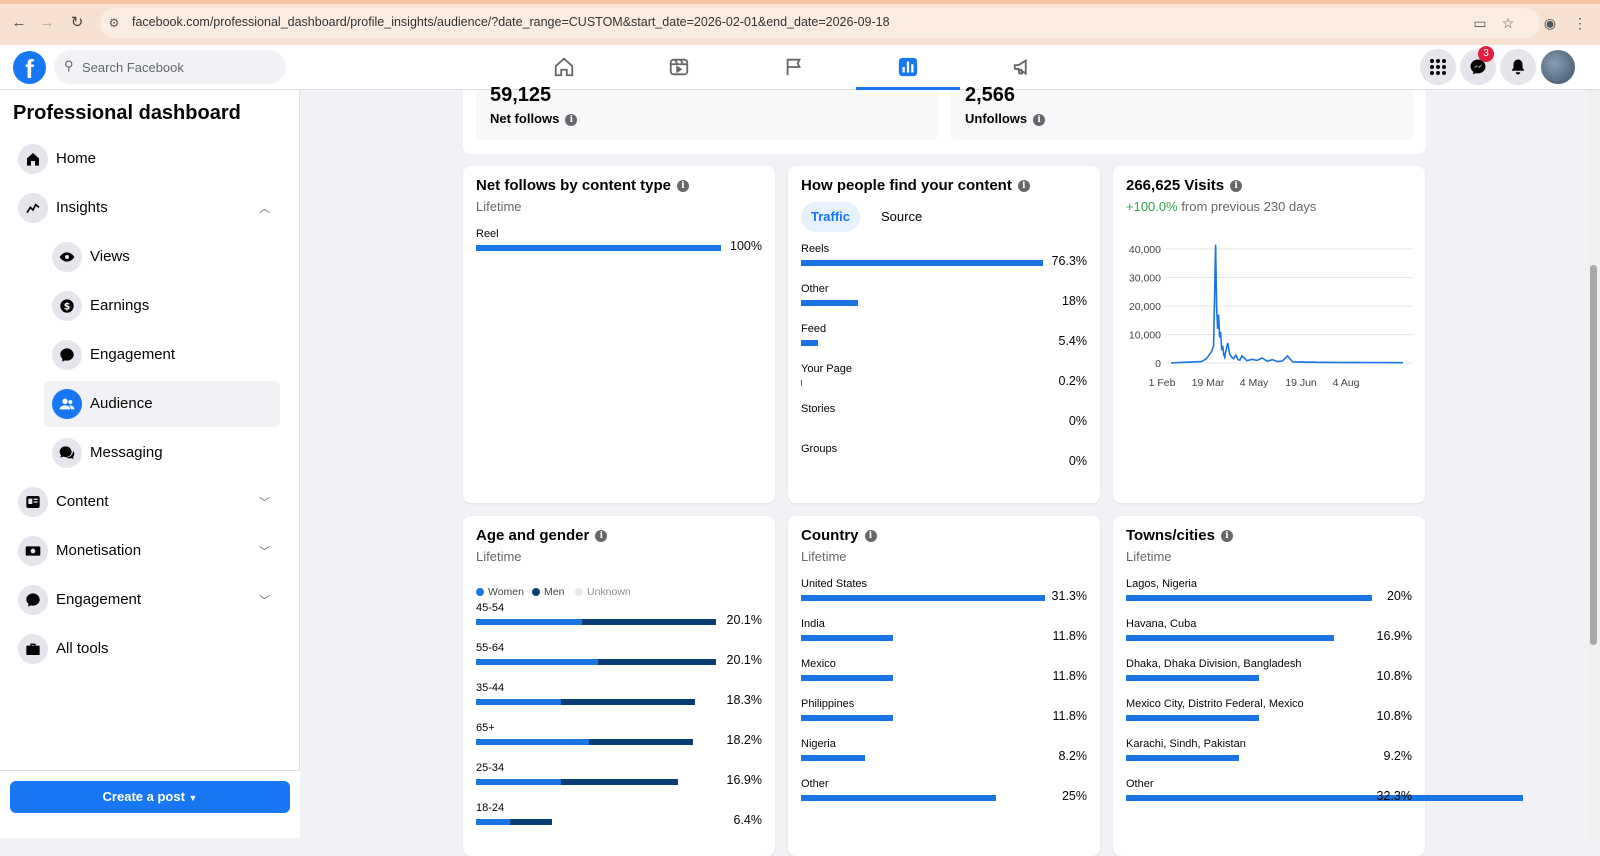  I want to click on list-item: 55-64 20.1%, so click(619, 660).